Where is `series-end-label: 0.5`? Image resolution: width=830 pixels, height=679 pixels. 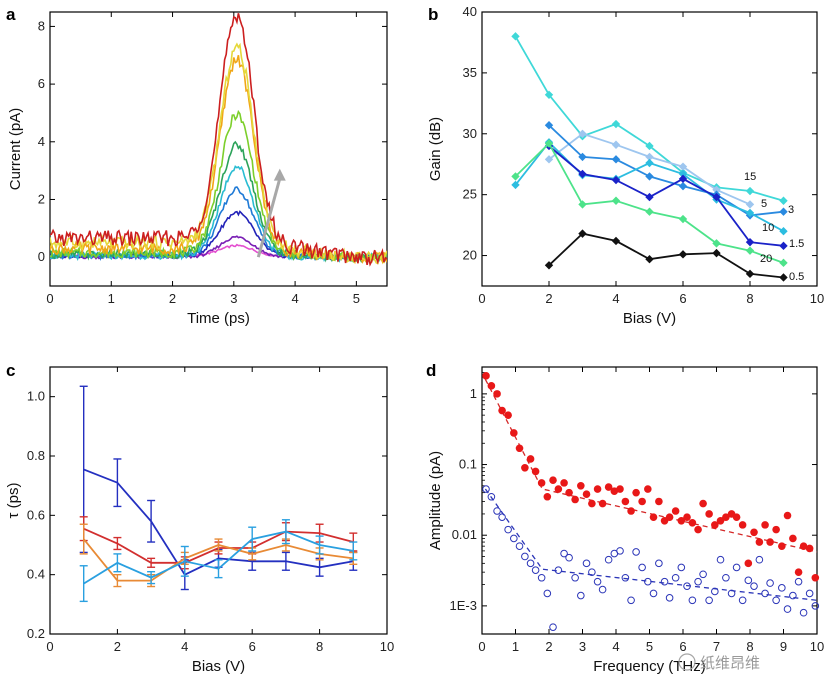 series-end-label: 0.5 is located at coordinates (796, 277).